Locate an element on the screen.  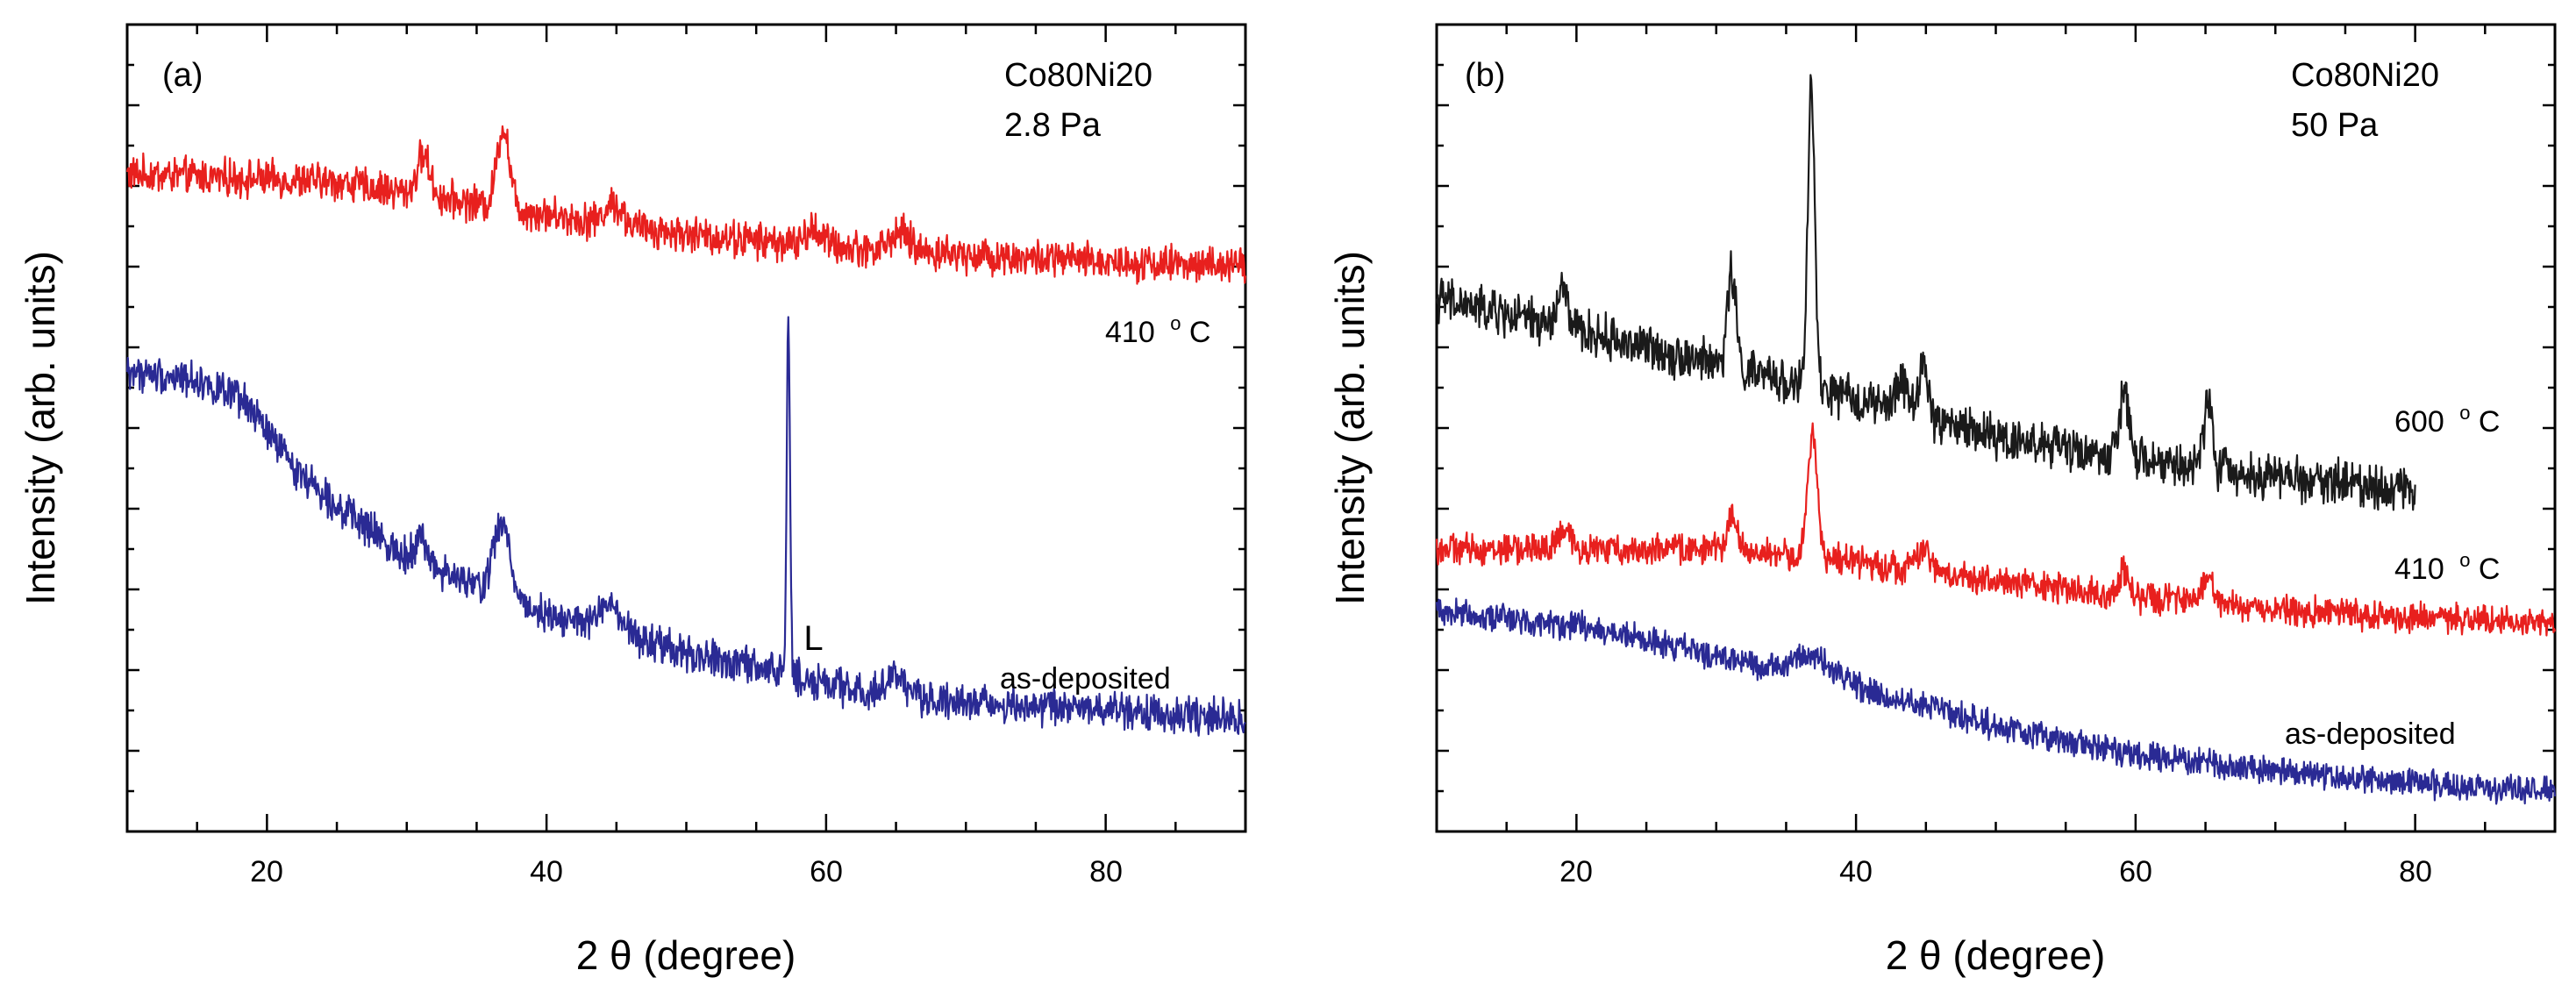
series-label-a-410C: 410 o C is located at coordinates (1158, 326).